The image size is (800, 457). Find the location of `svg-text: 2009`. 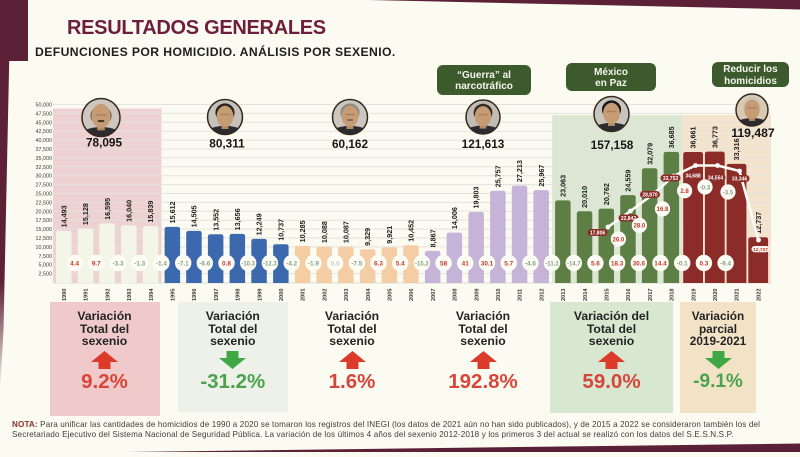

svg-text: 2009 is located at coordinates (477, 295).